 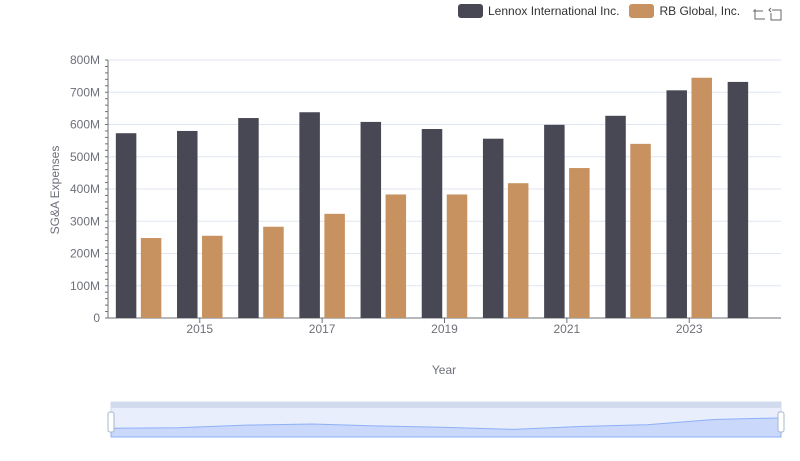 What do you see at coordinates (187, 224) in the screenshot?
I see `bar-lennox-2015` at bounding box center [187, 224].